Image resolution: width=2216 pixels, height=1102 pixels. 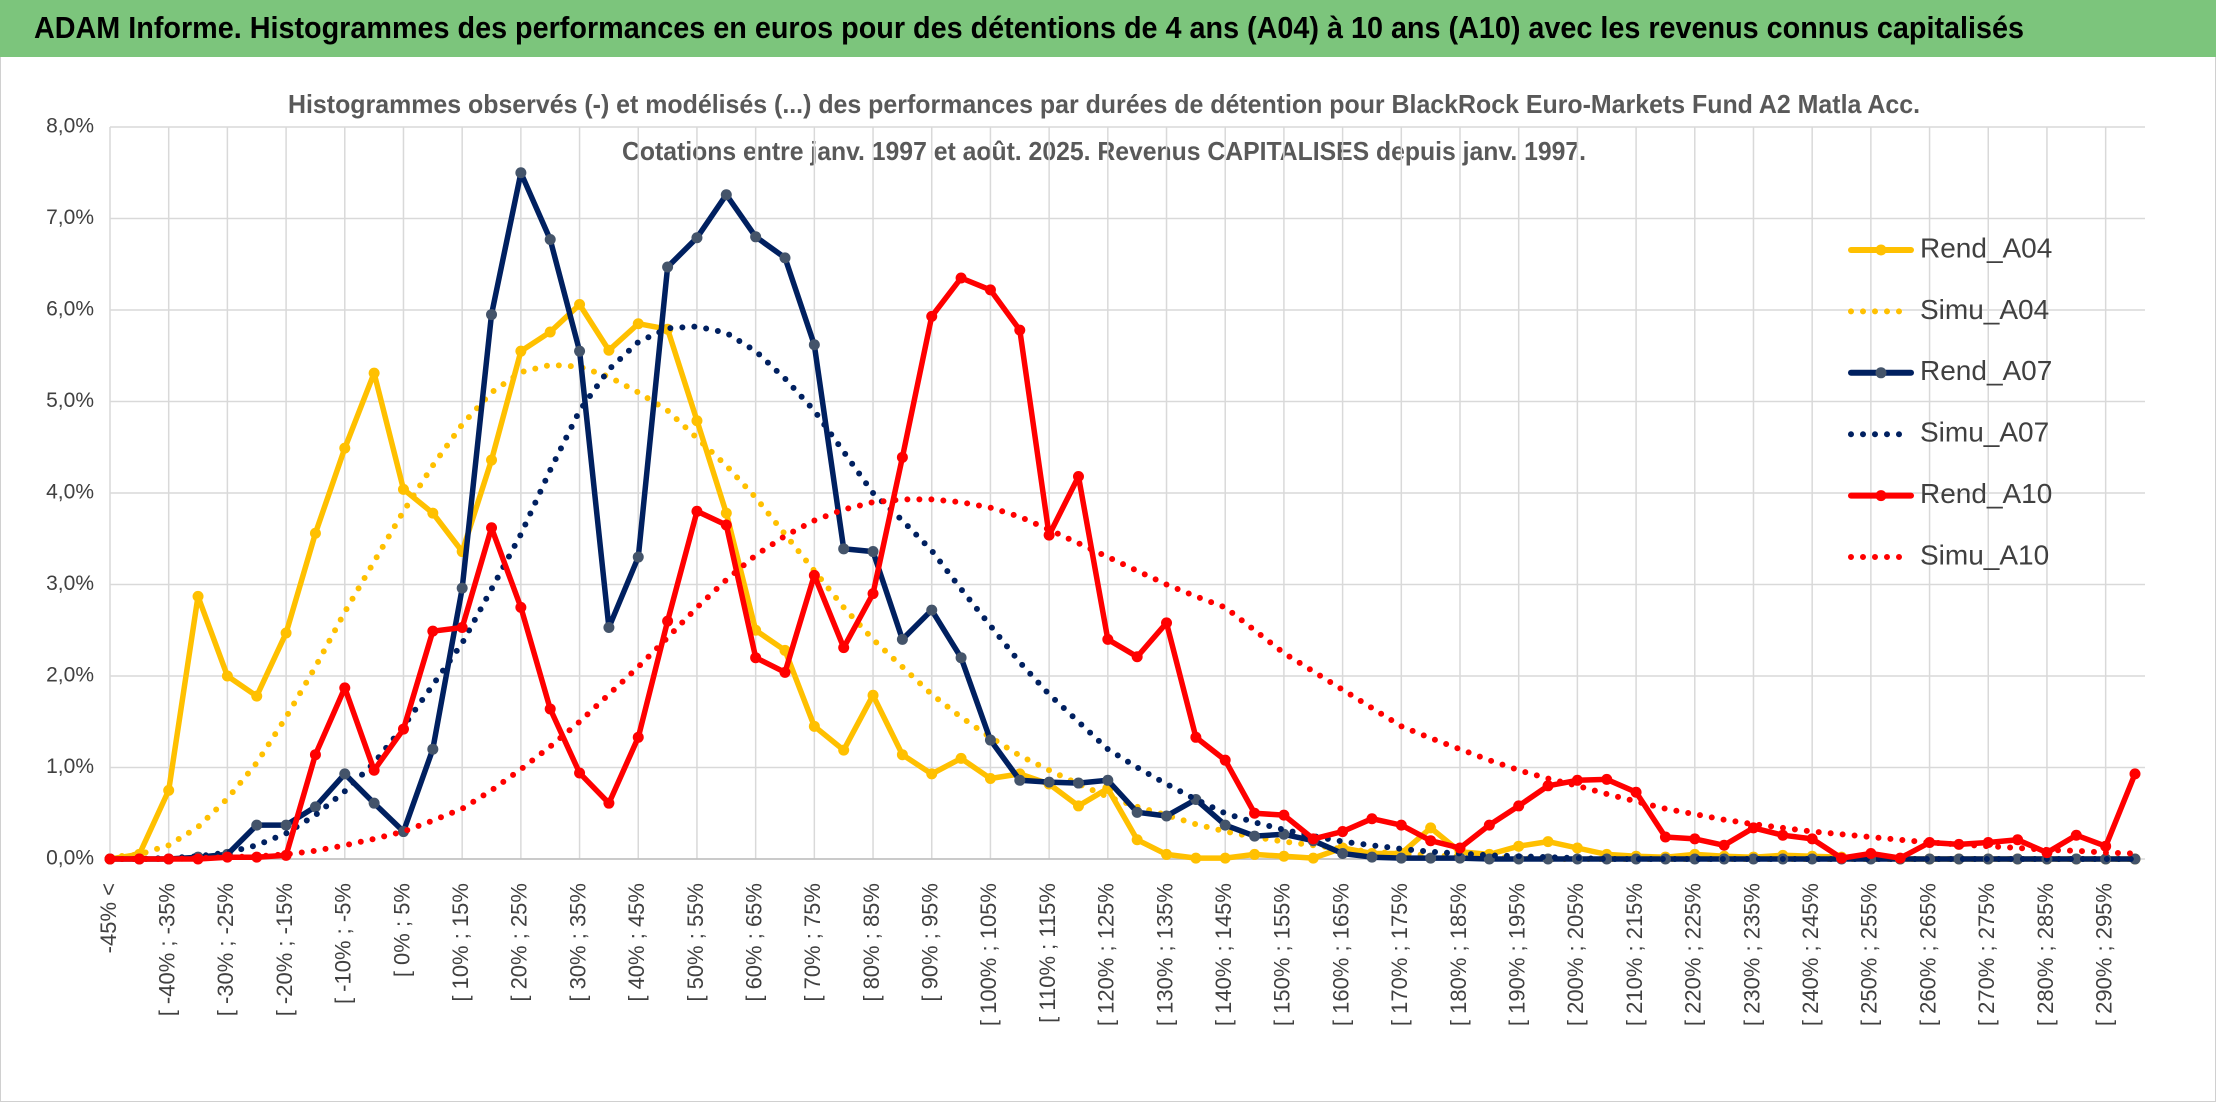 What do you see at coordinates (1881, 496) in the screenshot?
I see `legend-marker` at bounding box center [1881, 496].